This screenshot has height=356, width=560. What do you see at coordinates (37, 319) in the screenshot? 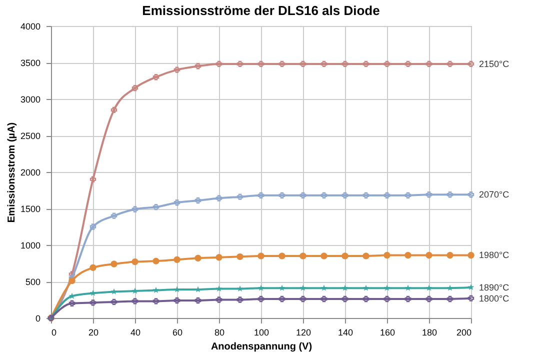
I see `y-tick-label: 0` at bounding box center [37, 319].